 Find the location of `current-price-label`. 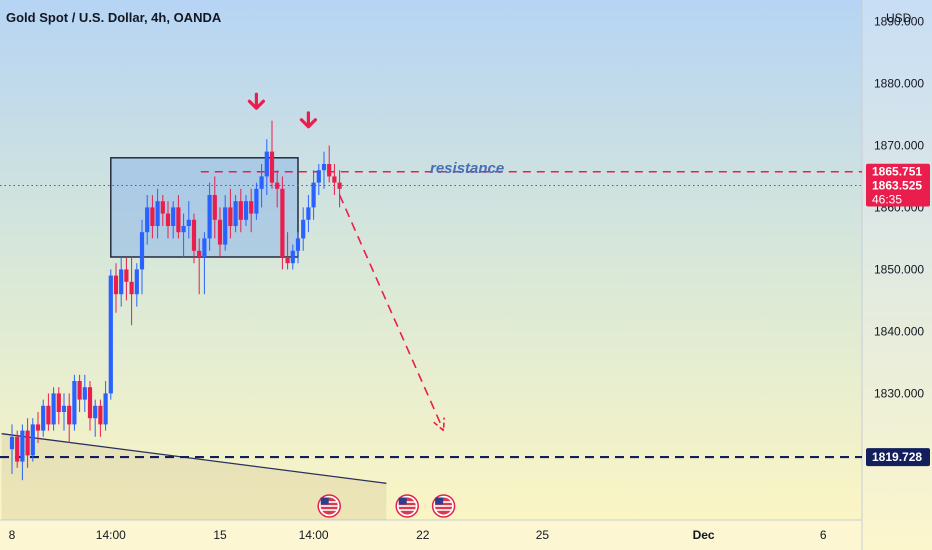

current-price-label is located at coordinates (898, 191).